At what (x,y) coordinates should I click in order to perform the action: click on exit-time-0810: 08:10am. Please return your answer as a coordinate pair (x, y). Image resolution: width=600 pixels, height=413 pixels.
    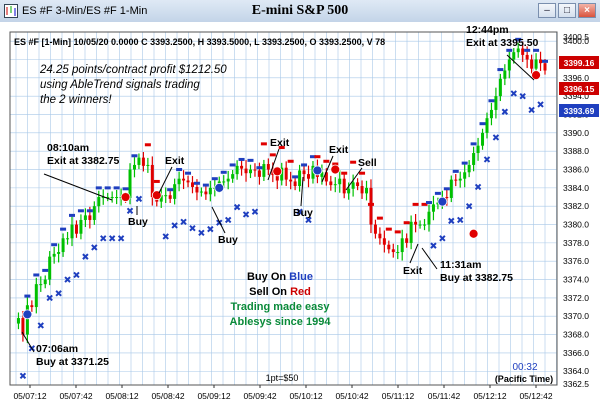
    Looking at the image, I should click on (68, 148).